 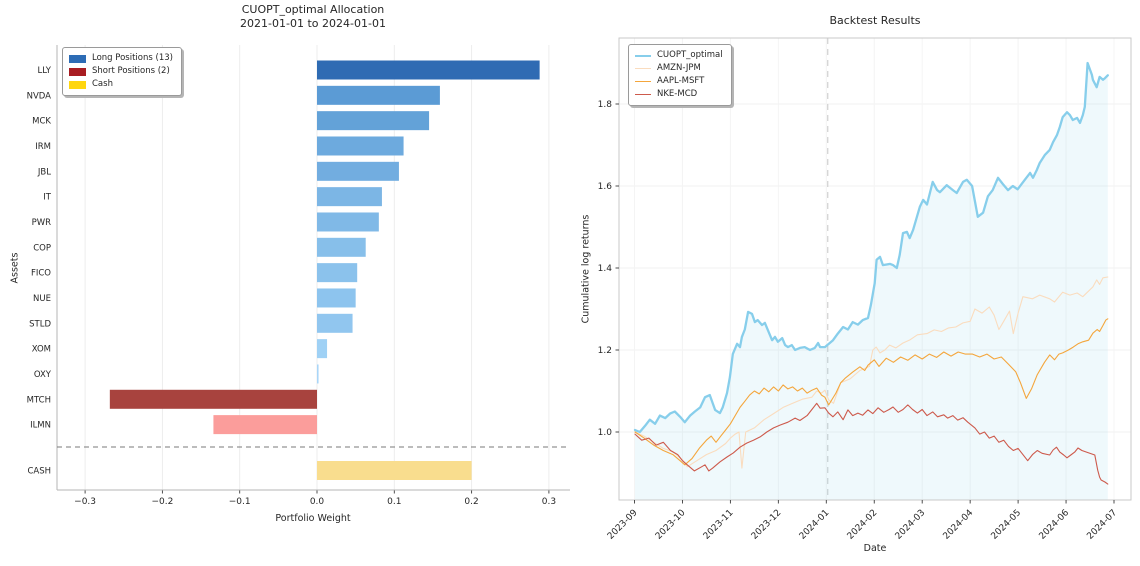 I want to click on left-x-tick-label: 0.1, so click(x=394, y=502).